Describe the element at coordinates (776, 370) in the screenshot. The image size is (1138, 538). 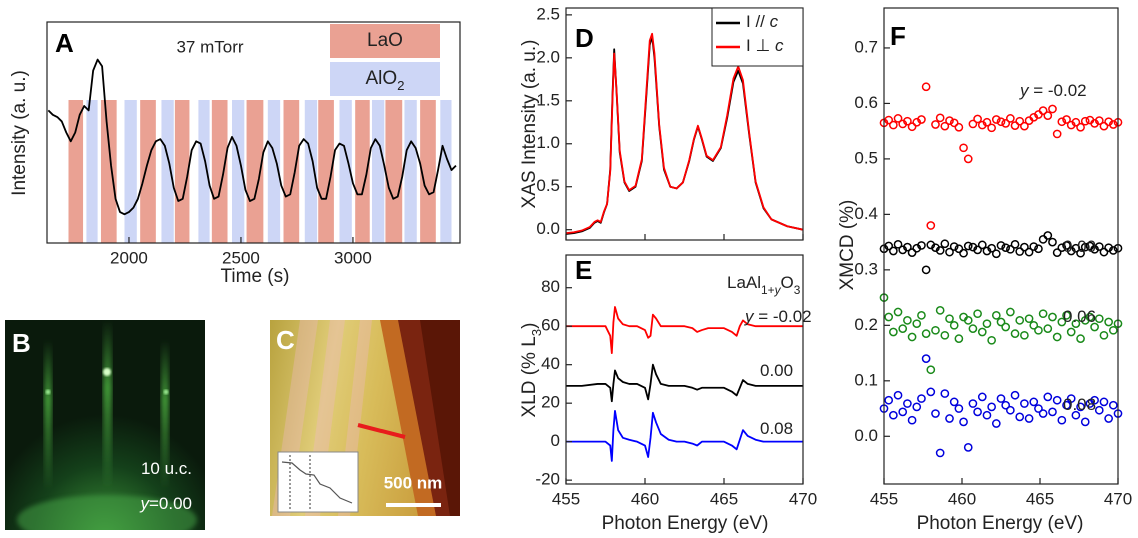
I see `text-piece: 0.00` at that location.